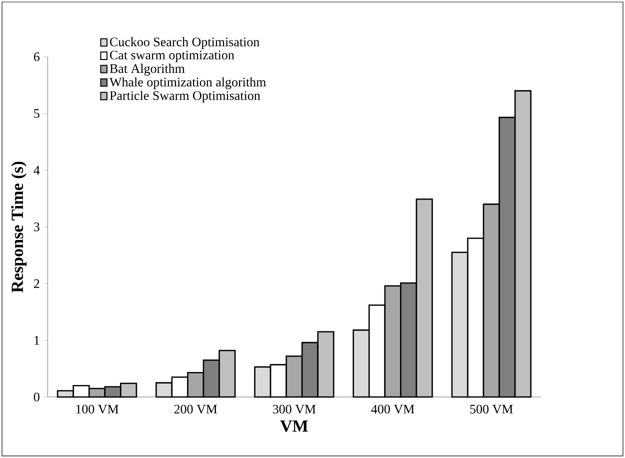 Image resolution: width=625 pixels, height=458 pixels. Describe the element at coordinates (172, 56) in the screenshot. I see `legend-label: Cat swarm optimization` at that location.